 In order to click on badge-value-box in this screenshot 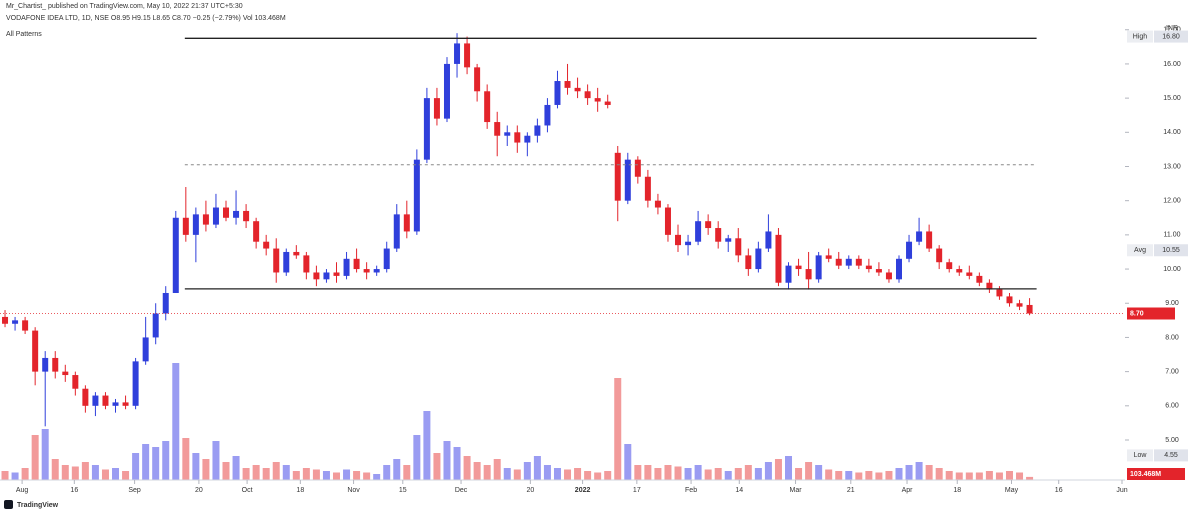, I will do `click(1171, 455)`.